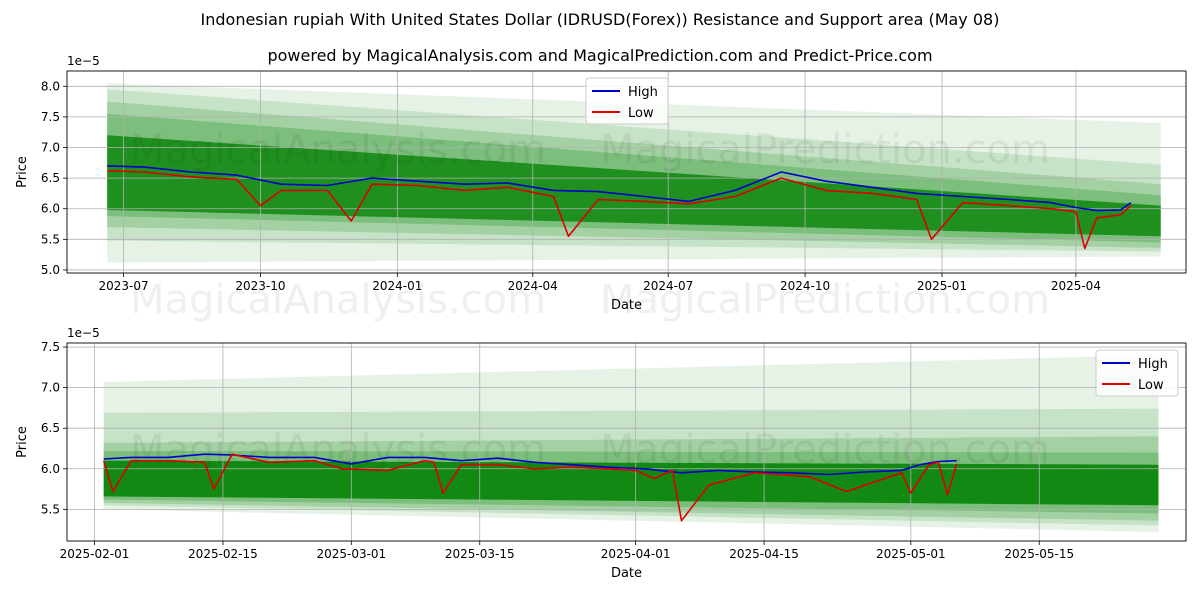  What do you see at coordinates (533, 286) in the screenshot?
I see `x-tick-label: 2024-04` at bounding box center [533, 286].